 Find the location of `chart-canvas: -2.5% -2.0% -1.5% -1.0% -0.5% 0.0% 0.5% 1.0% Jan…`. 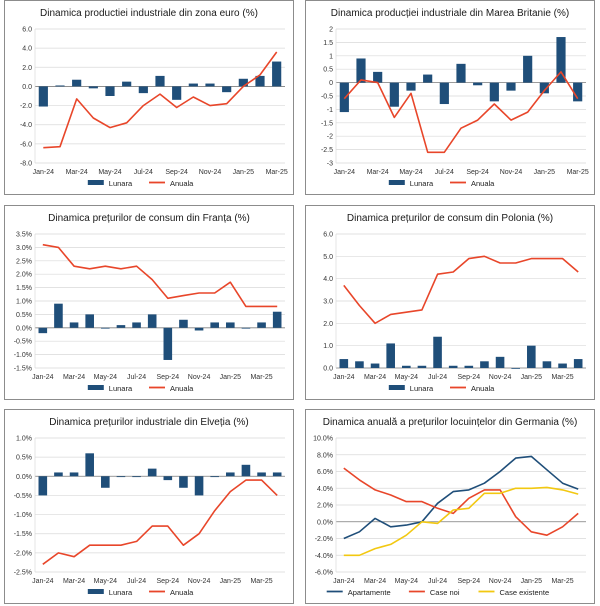

chart-canvas: -2.5% -2.0% -1.5% -1.0% -0.5% 0.0% 0.5% 1.0% Jan… is located at coordinates (149, 516).